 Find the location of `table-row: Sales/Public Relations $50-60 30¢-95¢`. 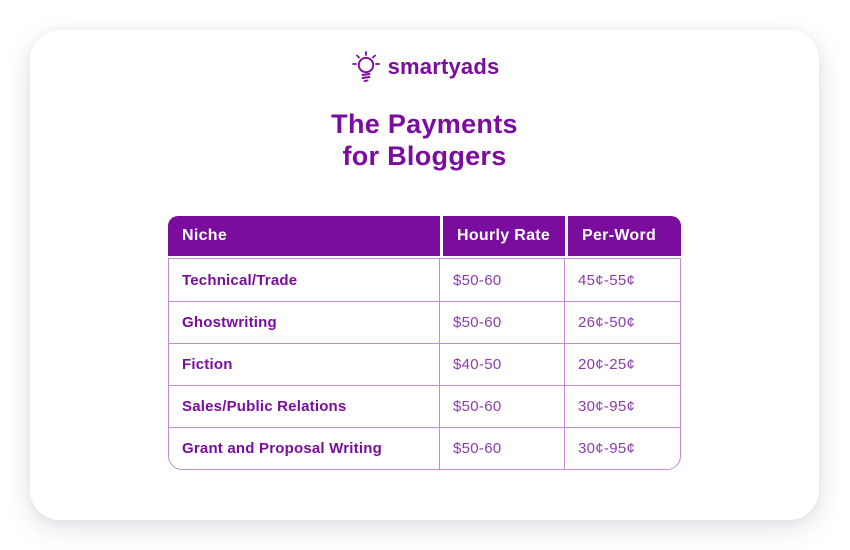

table-row: Sales/Public Relations $50-60 30¢-95¢ is located at coordinates (424, 406).